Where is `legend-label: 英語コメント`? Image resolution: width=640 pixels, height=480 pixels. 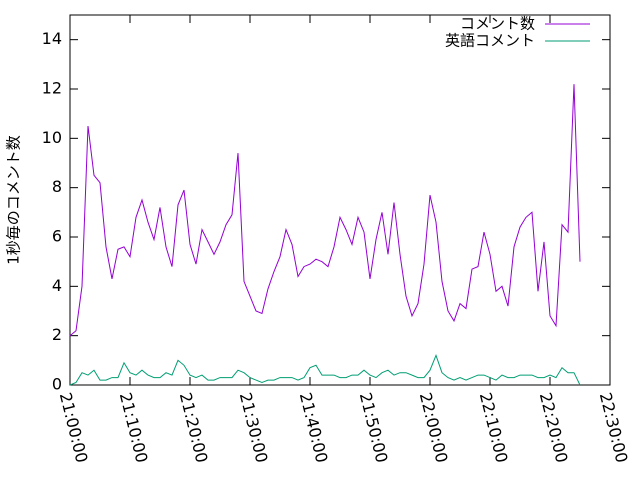
legend-label: 英語コメント is located at coordinates (490, 41).